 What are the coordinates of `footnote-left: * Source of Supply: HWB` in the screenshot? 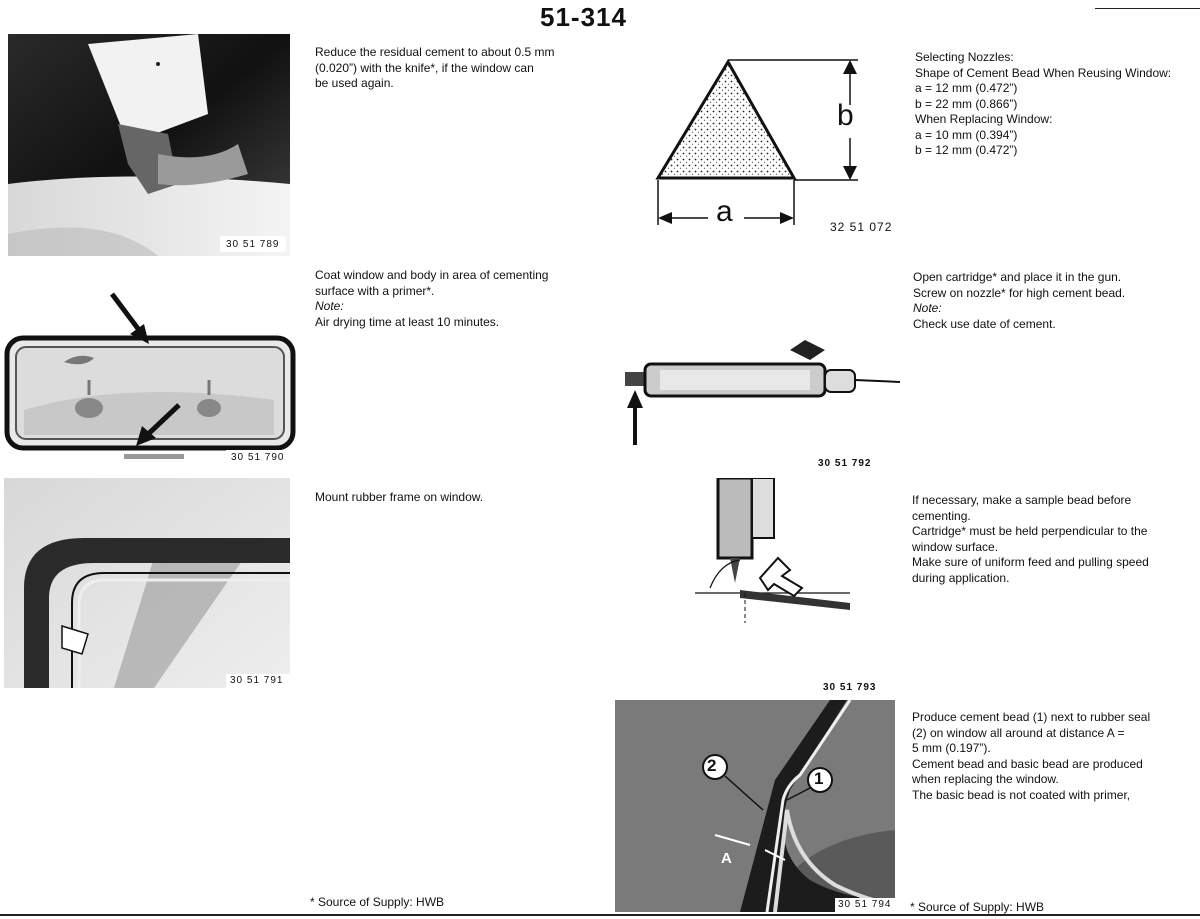 It's located at (377, 902).